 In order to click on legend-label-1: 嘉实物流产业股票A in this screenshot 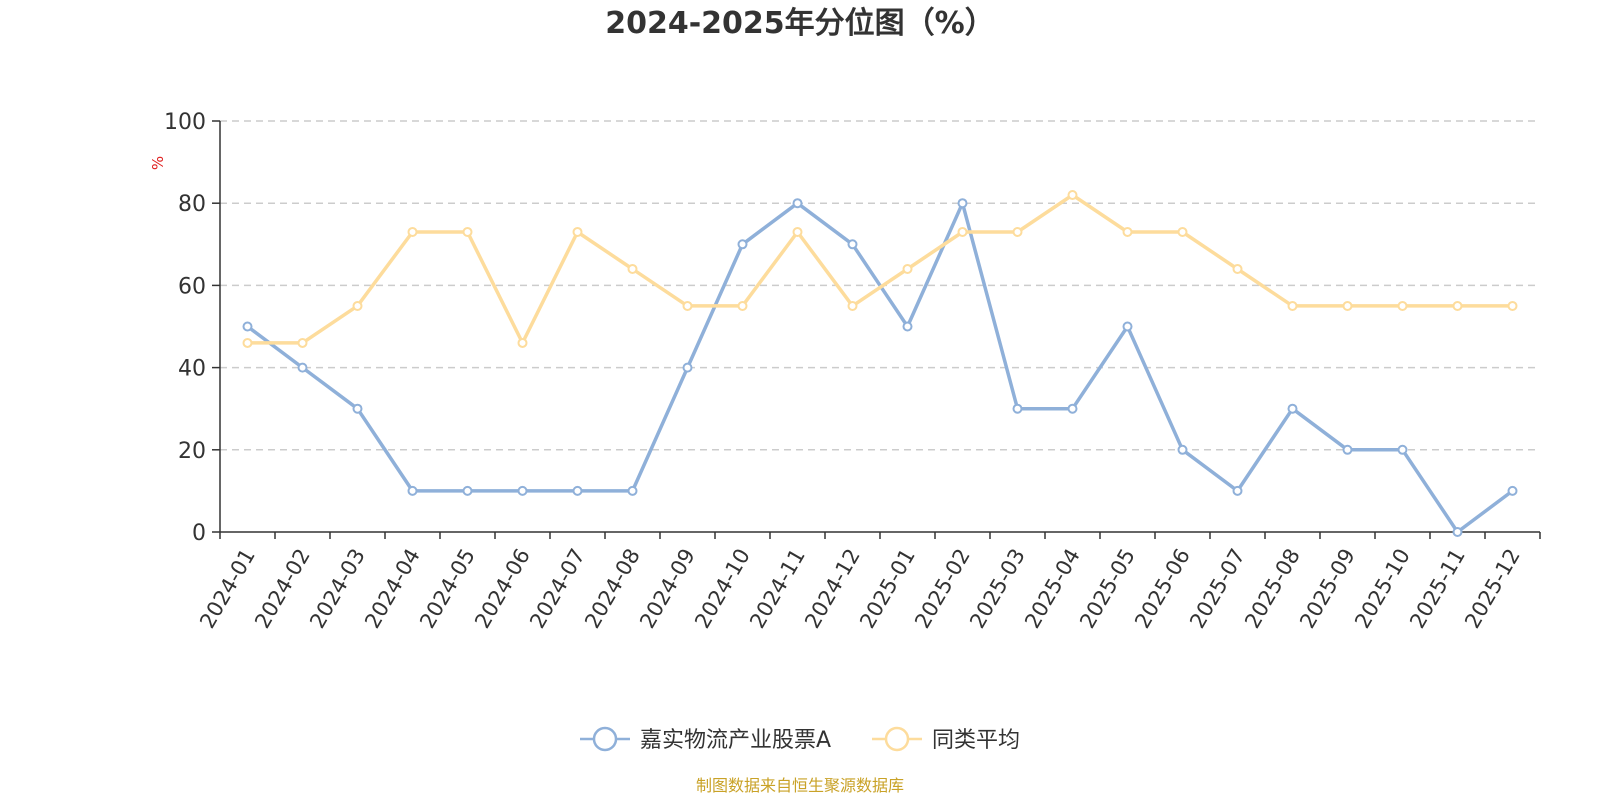, I will do `click(735, 740)`.